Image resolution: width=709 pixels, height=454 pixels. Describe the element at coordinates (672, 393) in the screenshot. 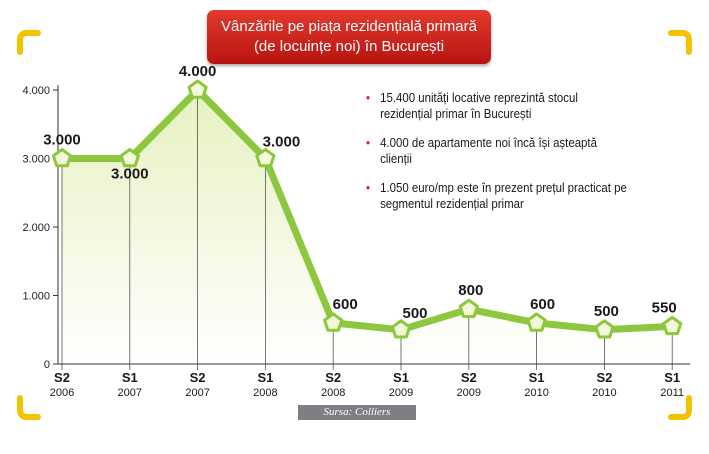

I see `x-tick-label-year: 2011` at that location.